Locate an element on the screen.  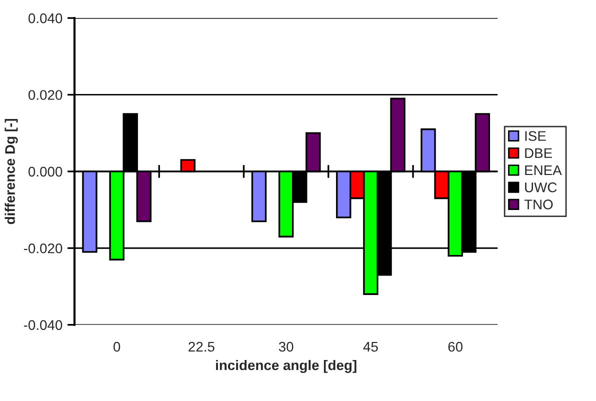
y-tick-label: 0.000 is located at coordinates (45, 171).